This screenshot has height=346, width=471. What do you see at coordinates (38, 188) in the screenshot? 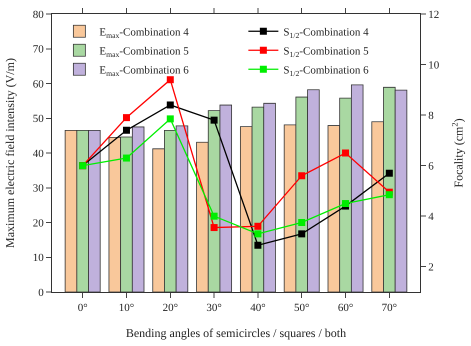
I see `y-tick-label: 30` at bounding box center [38, 188].